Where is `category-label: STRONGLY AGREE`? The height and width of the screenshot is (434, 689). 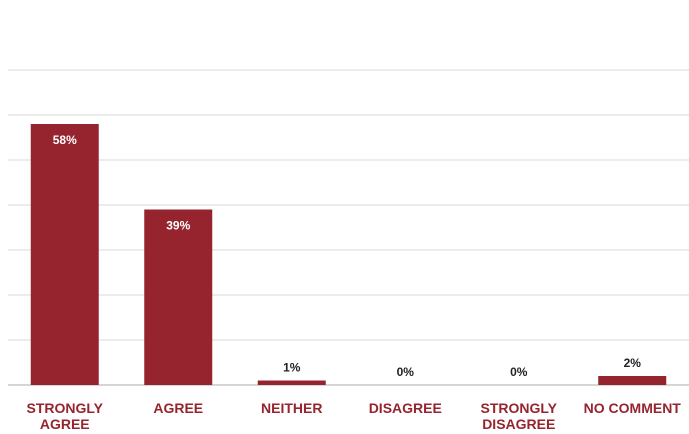 category-label: STRONGLY AGREE is located at coordinates (65, 416).